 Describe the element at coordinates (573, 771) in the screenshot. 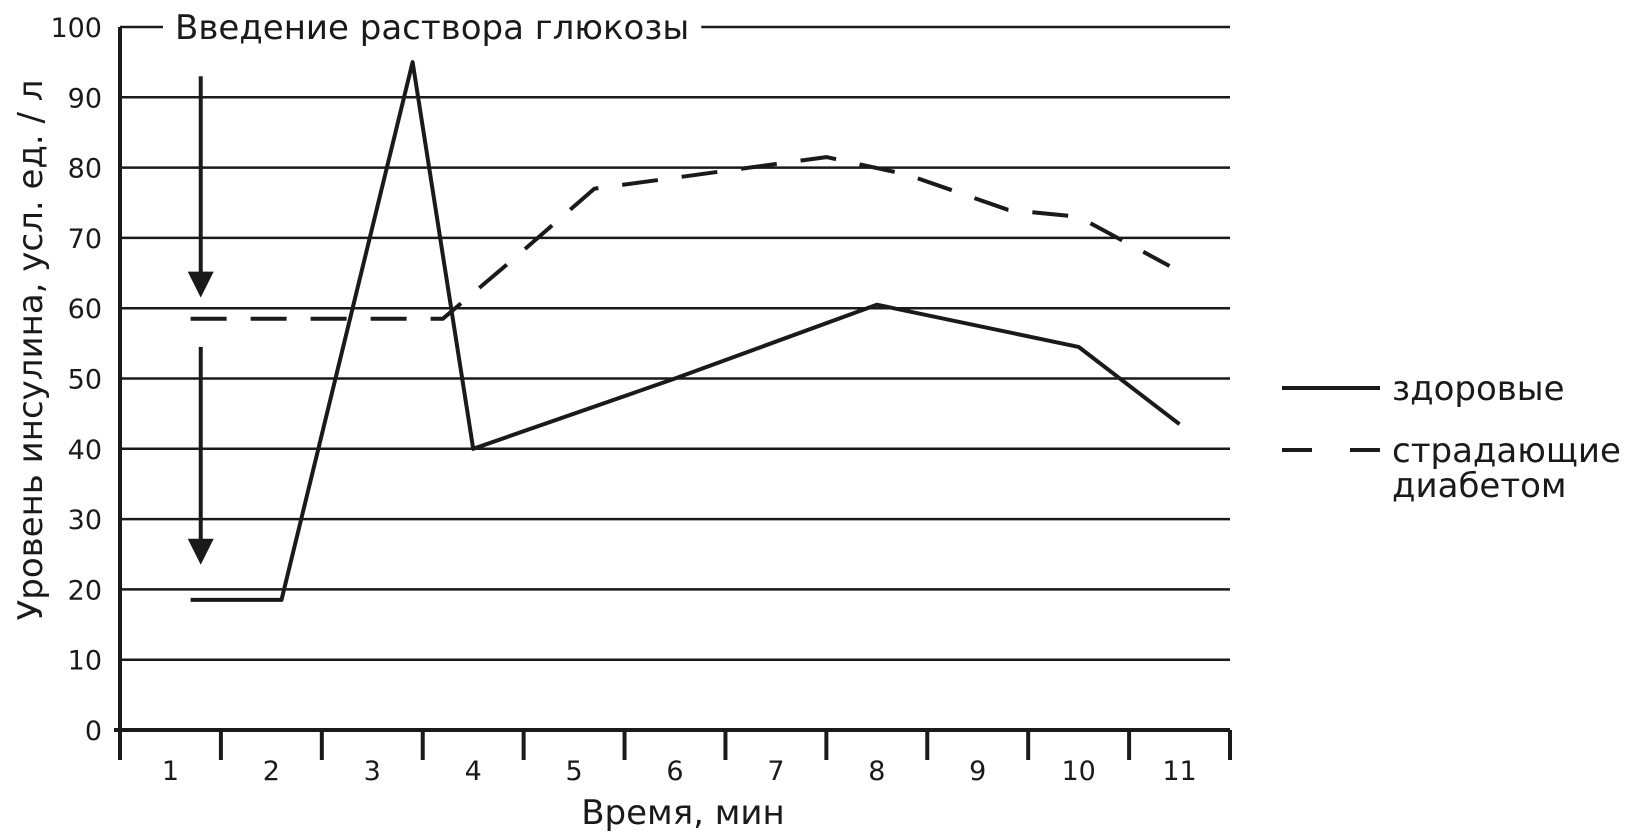

I see `x-tick-label-5: 5` at that location.